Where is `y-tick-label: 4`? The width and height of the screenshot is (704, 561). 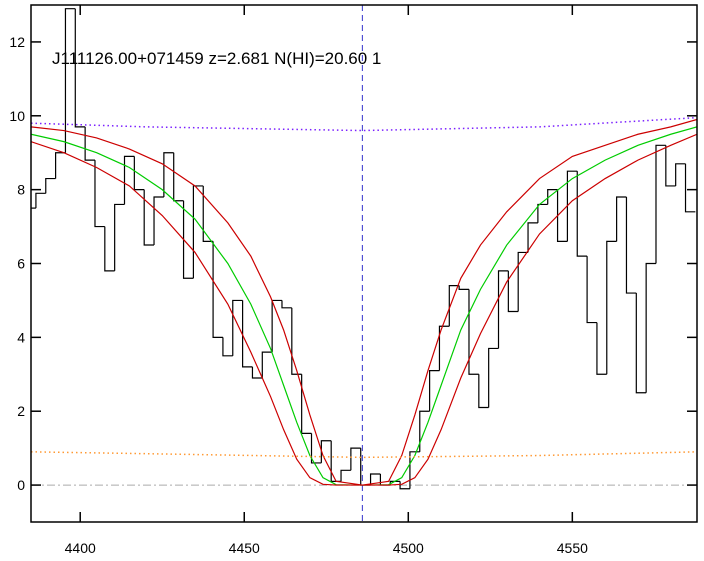
y-tick-label: 4 is located at coordinates (21, 337).